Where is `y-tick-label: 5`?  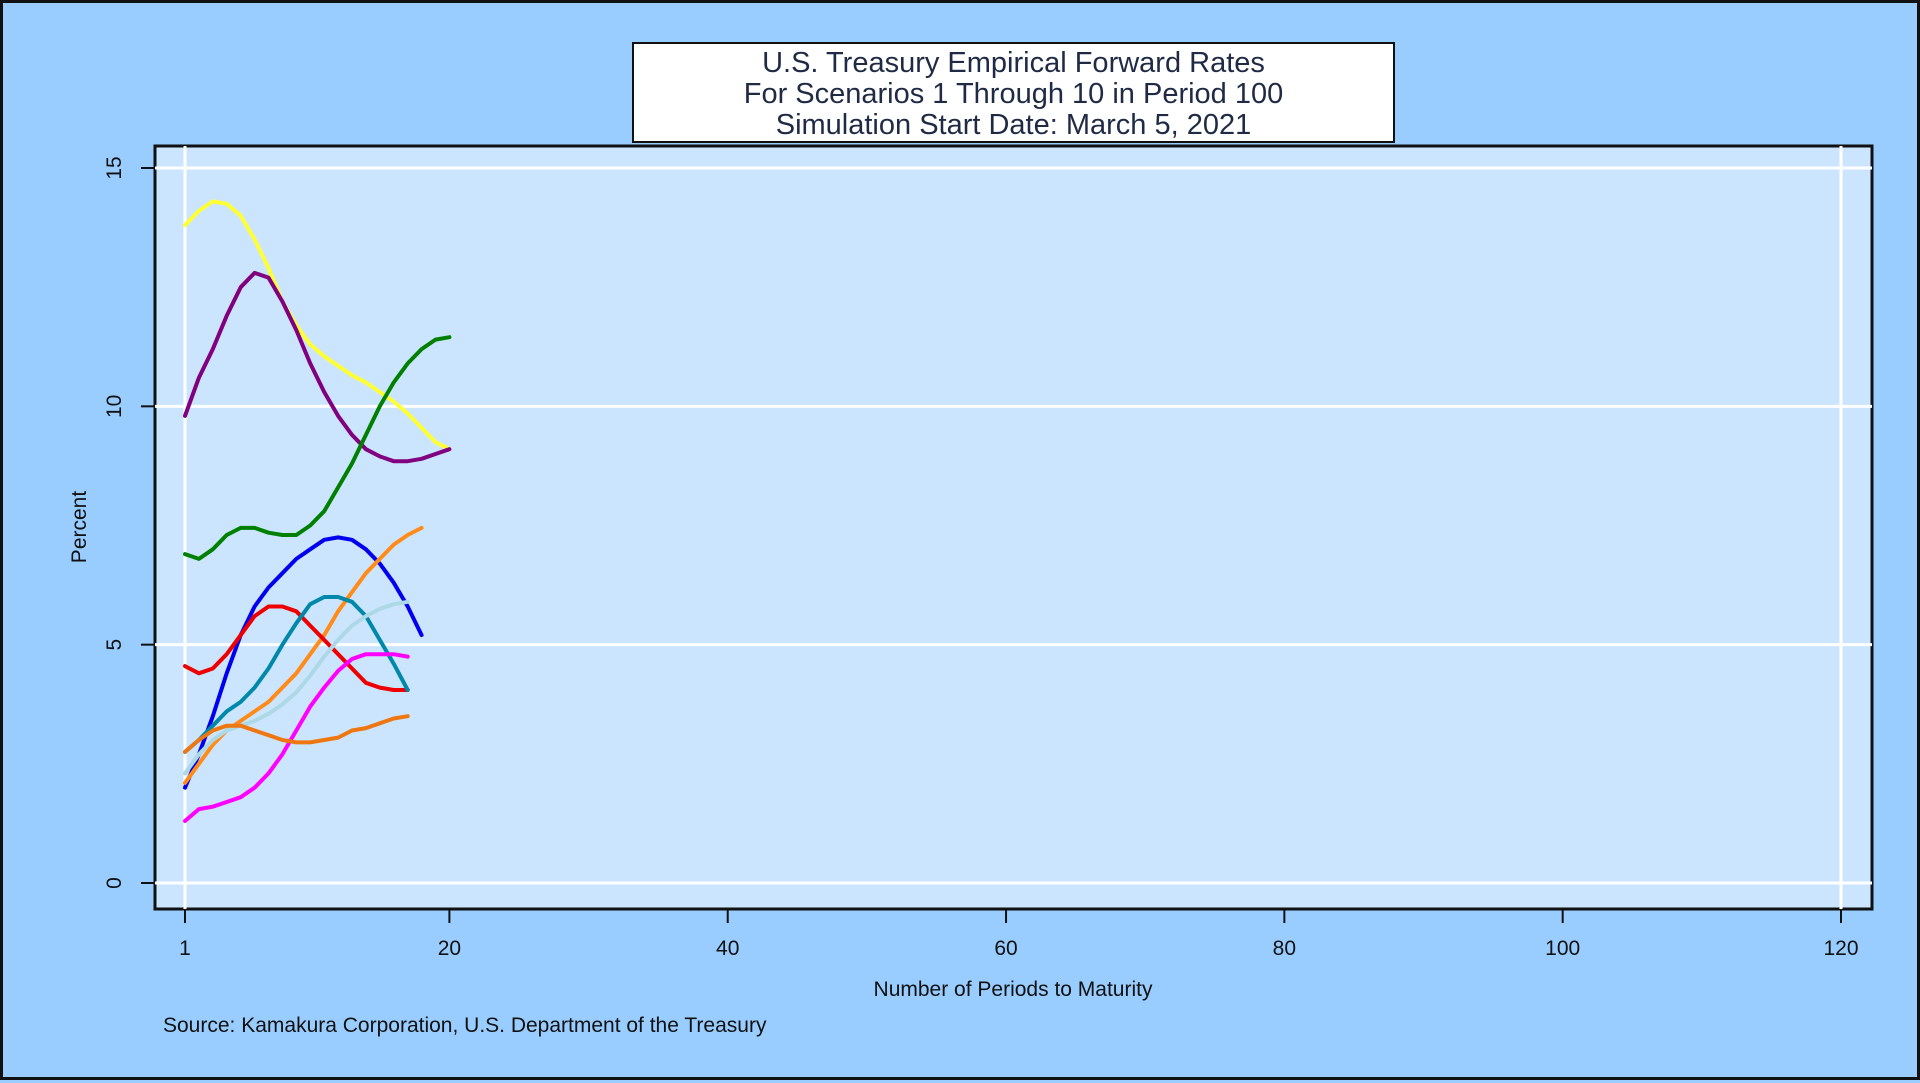 y-tick-label: 5 is located at coordinates (114, 645).